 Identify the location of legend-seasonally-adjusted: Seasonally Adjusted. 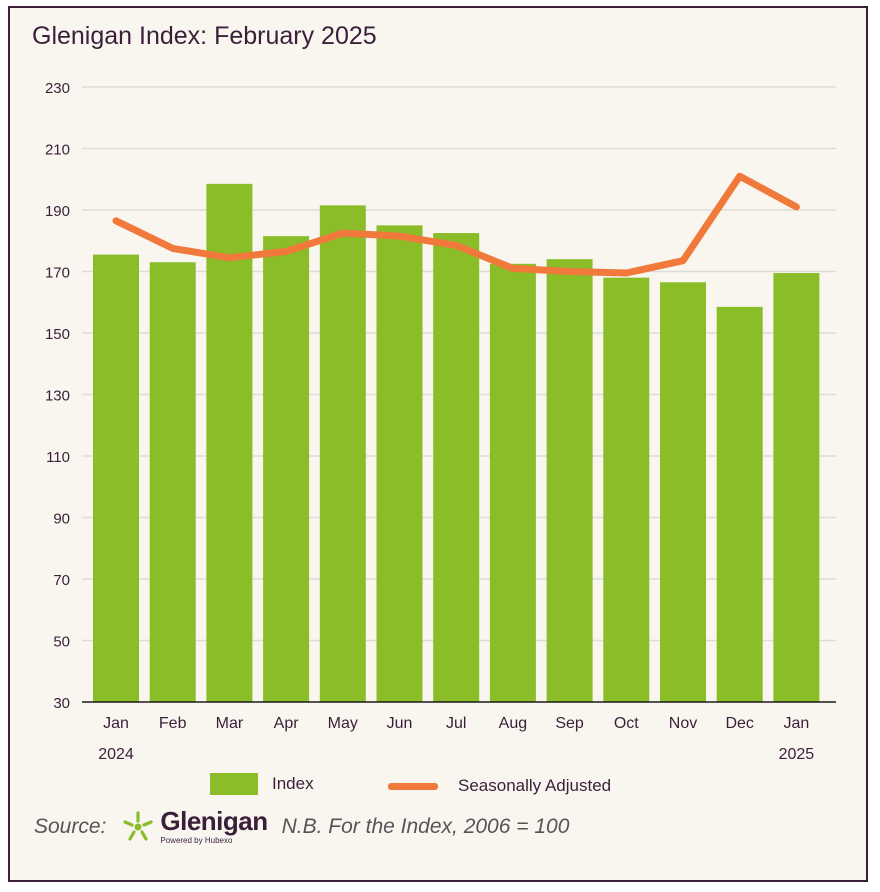
(499, 786).